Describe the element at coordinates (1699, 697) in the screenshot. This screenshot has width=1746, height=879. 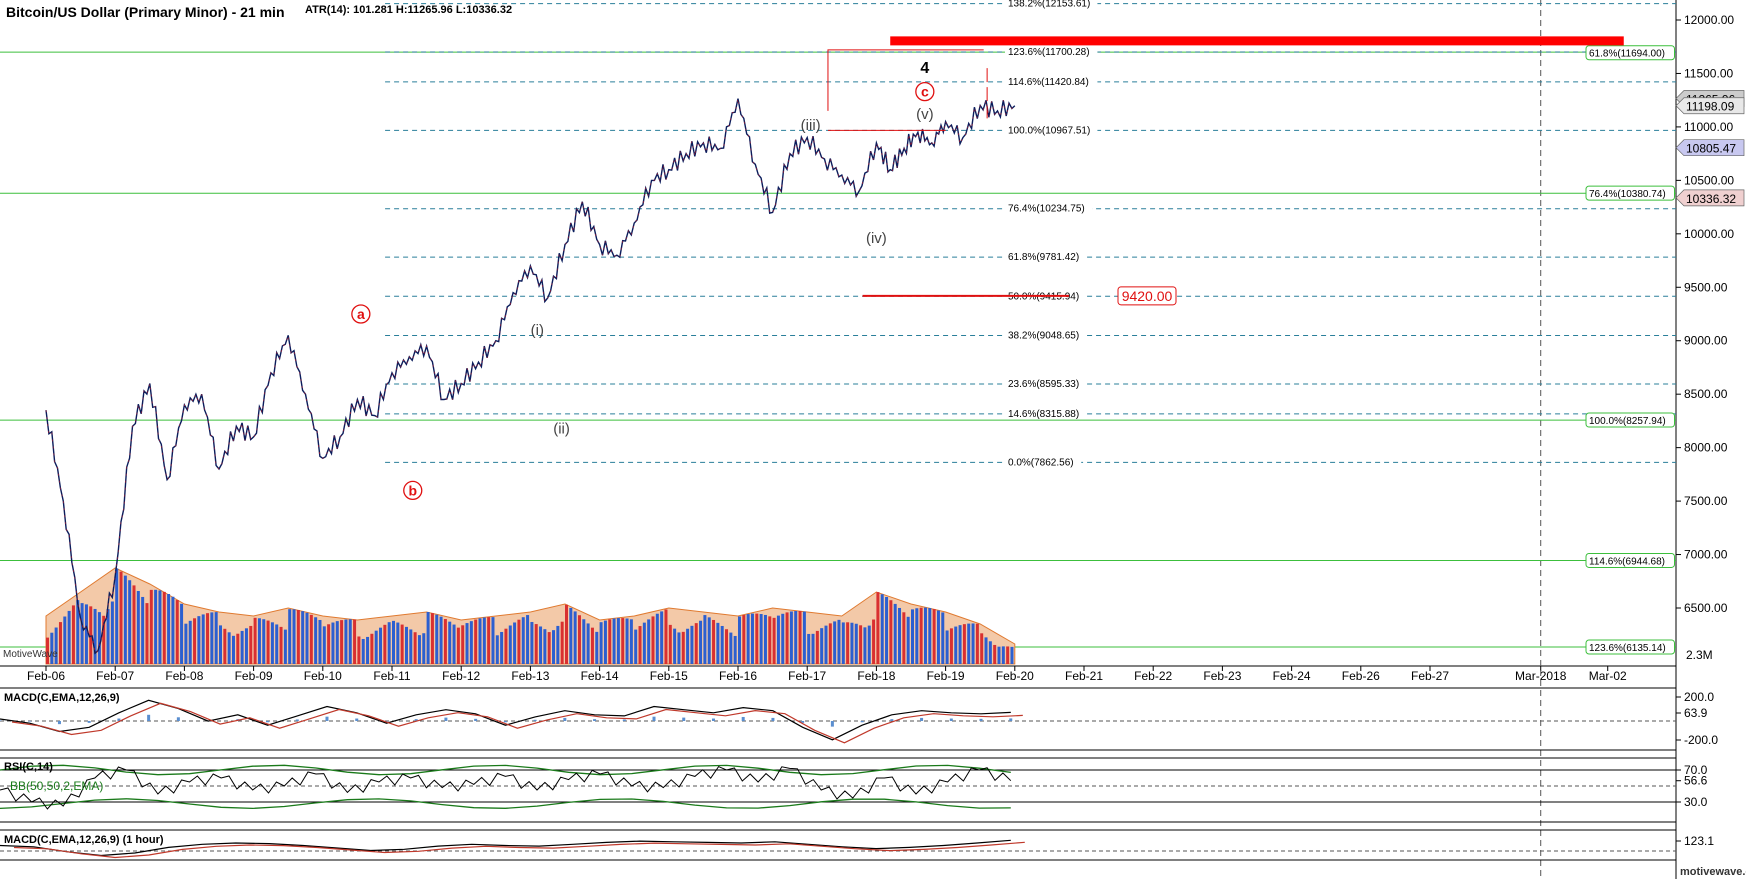
I see `macd-tick-label: 200.0` at that location.